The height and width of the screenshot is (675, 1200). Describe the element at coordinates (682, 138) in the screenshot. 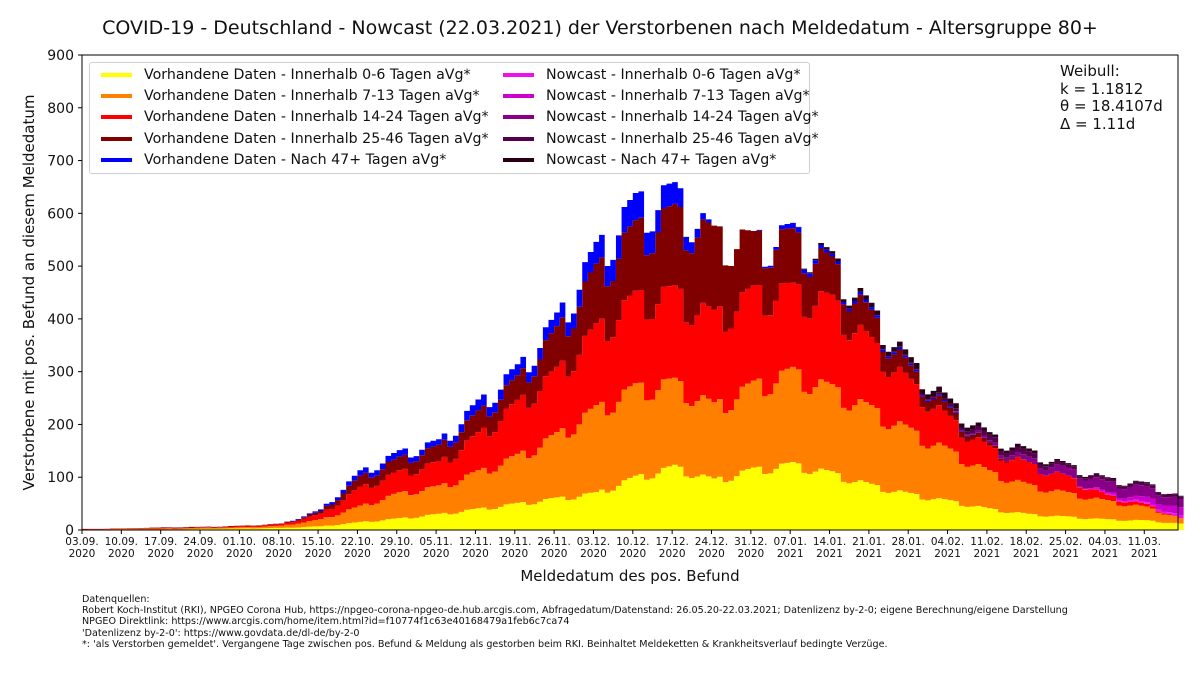

I see `legend-label: Nowcast - Innerhalb 25-46 Tagen aVg*` at that location.